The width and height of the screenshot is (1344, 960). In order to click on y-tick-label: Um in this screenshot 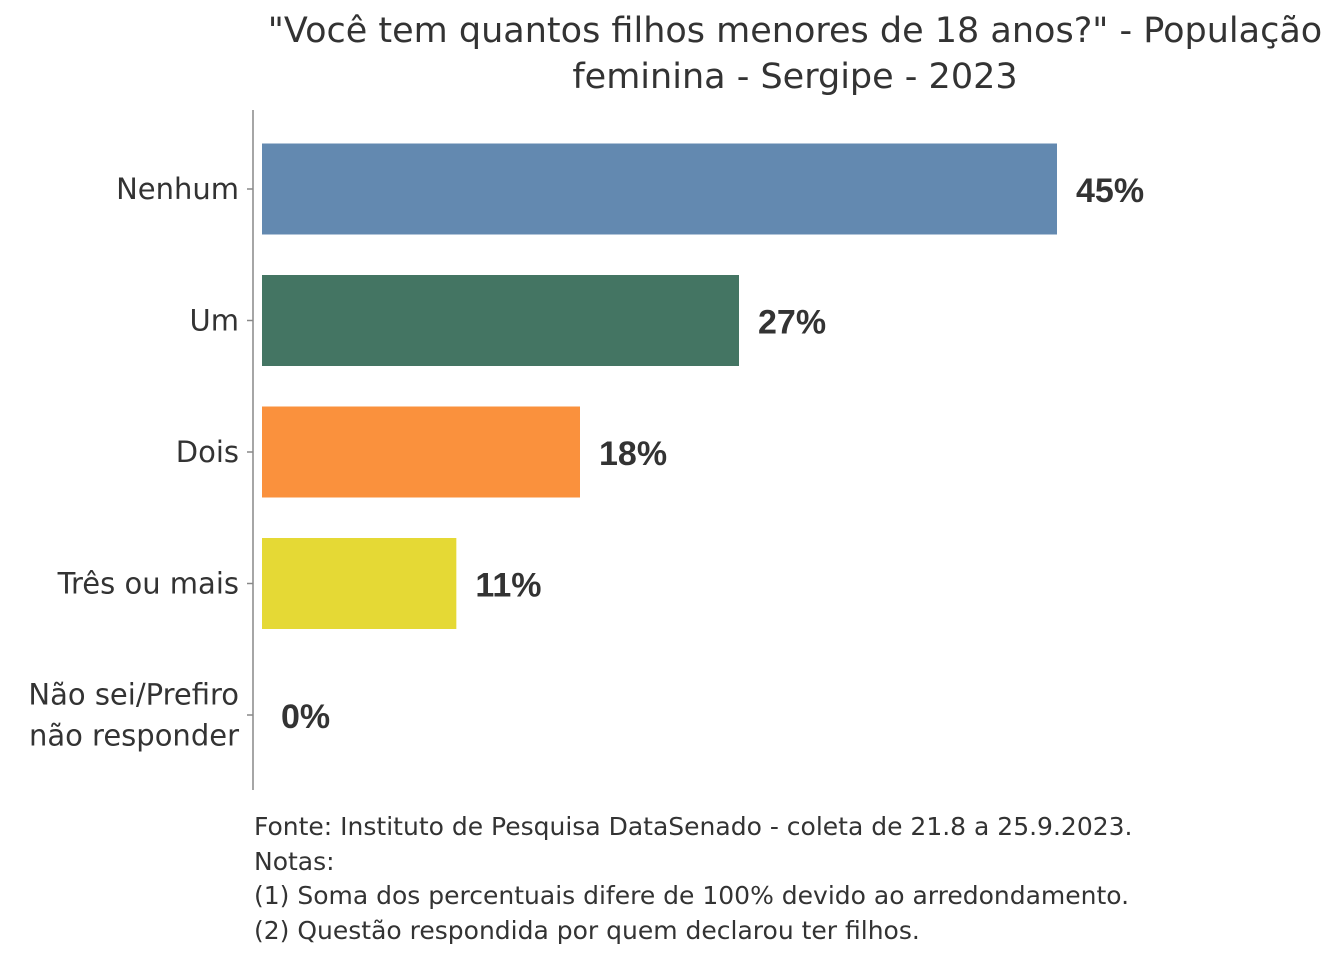, I will do `click(214, 321)`.